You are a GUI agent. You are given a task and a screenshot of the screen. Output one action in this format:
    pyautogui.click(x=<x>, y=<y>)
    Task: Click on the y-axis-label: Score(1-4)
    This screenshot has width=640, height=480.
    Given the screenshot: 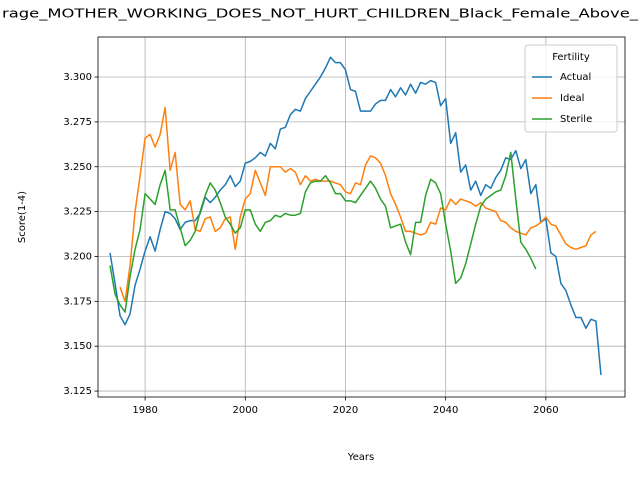 What is the action you would take?
    pyautogui.click(x=22, y=217)
    